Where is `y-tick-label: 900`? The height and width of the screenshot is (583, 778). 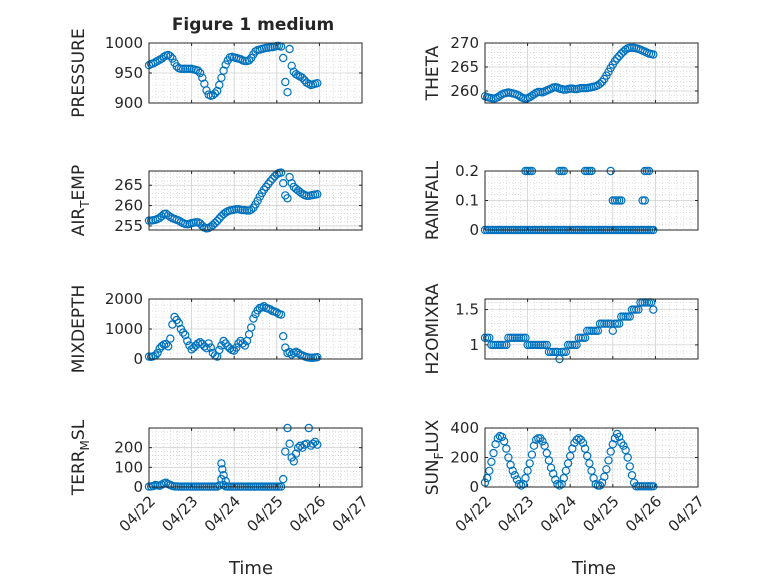
y-tick-label: 900 is located at coordinates (128, 103).